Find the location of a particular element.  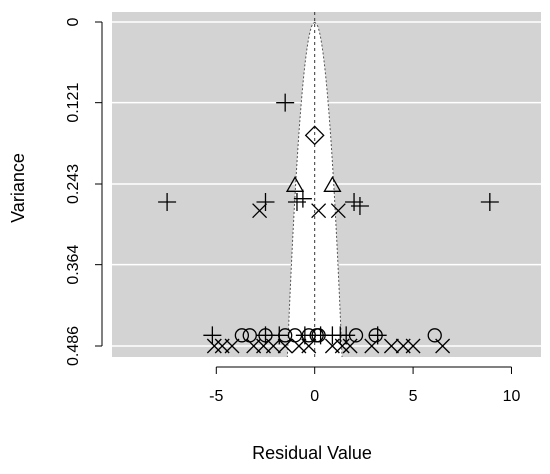

funnel-right-bound is located at coordinates (328, 189).